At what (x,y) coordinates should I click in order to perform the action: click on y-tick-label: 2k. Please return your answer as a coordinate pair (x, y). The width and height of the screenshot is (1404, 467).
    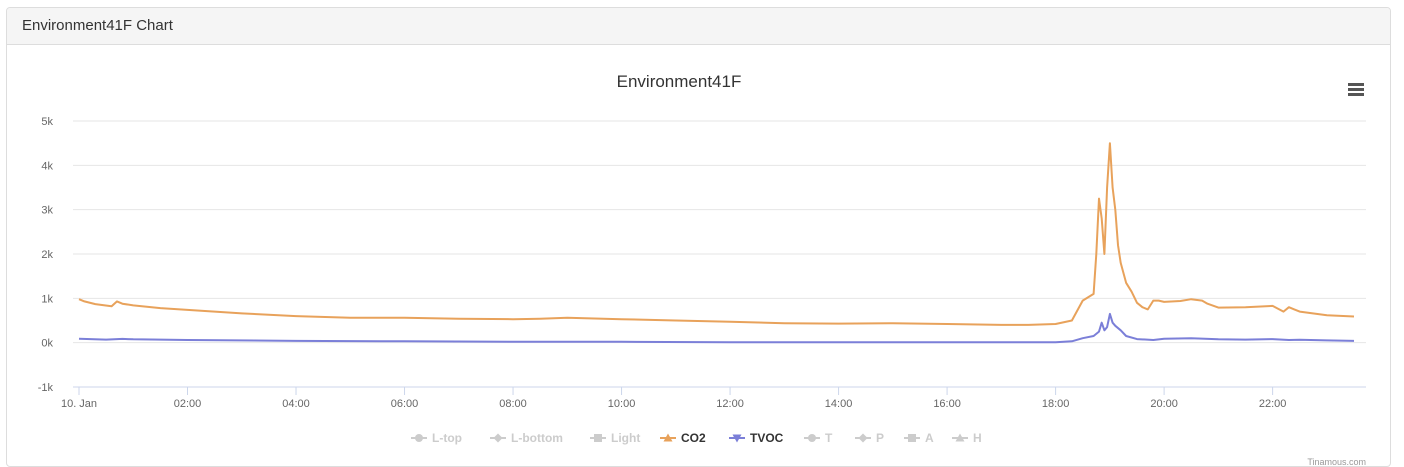
    Looking at the image, I should click on (47, 255).